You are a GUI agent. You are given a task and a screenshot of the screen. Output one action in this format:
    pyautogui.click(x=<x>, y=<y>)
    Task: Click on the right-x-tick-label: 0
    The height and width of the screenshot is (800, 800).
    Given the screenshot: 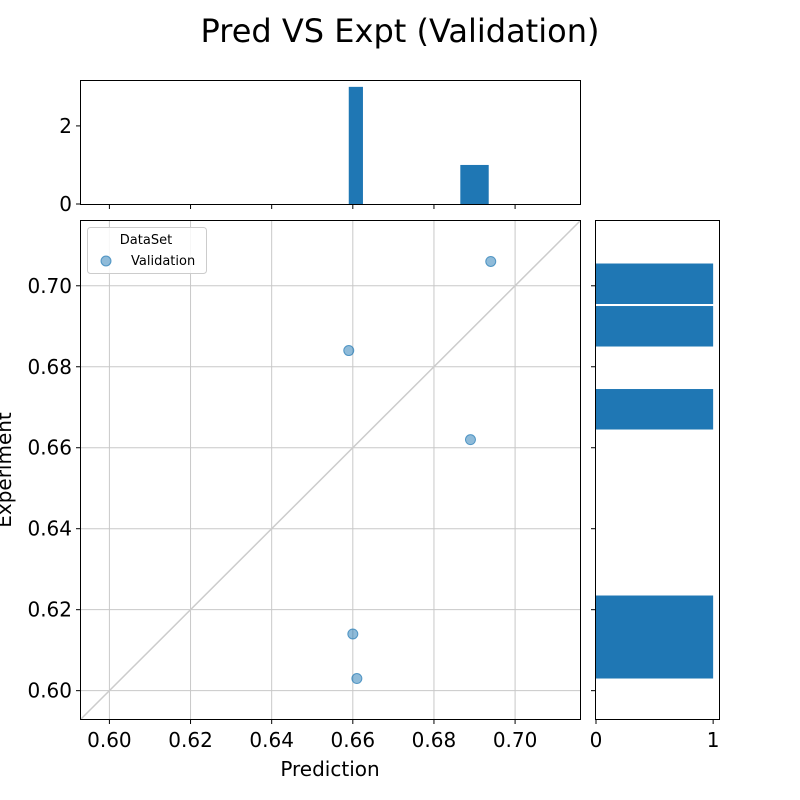 What is the action you would take?
    pyautogui.click(x=596, y=740)
    